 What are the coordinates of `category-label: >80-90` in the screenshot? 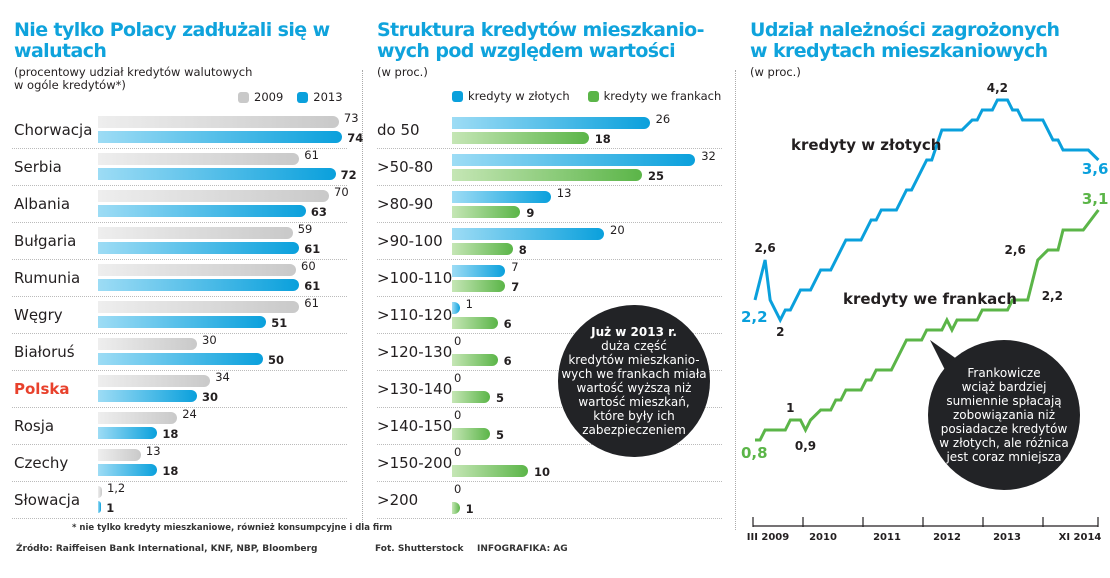 It's located at (405, 204).